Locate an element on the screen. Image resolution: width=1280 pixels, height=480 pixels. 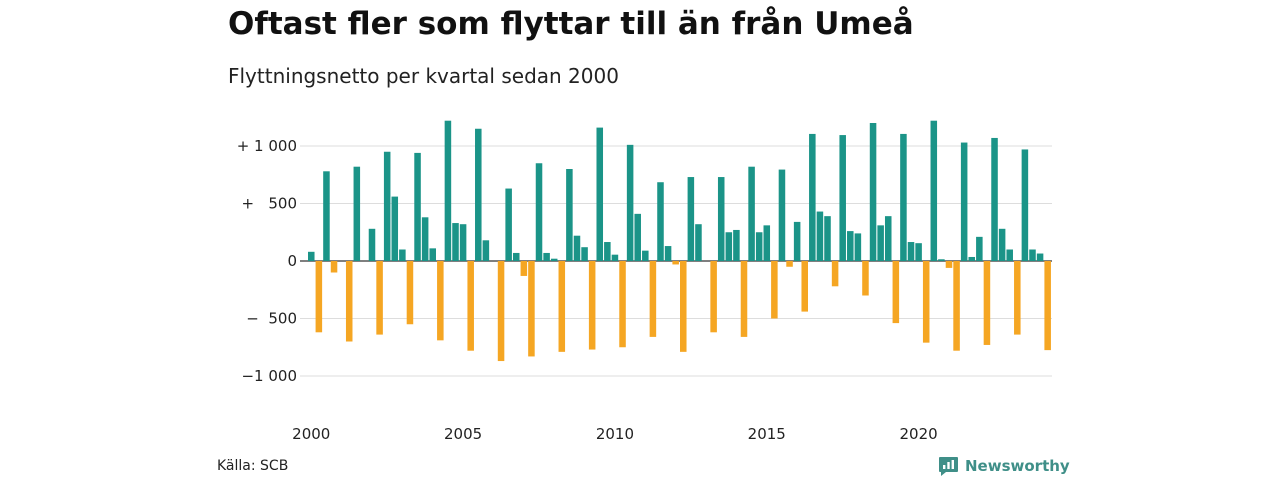
brand-name: Newsworthy is located at coordinates (1017, 466).